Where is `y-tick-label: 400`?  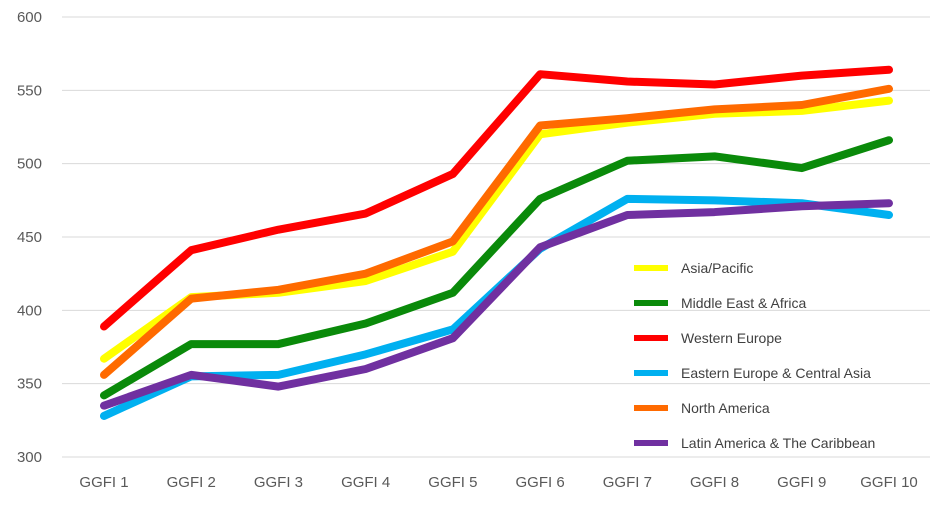 y-tick-label: 400 is located at coordinates (29, 310).